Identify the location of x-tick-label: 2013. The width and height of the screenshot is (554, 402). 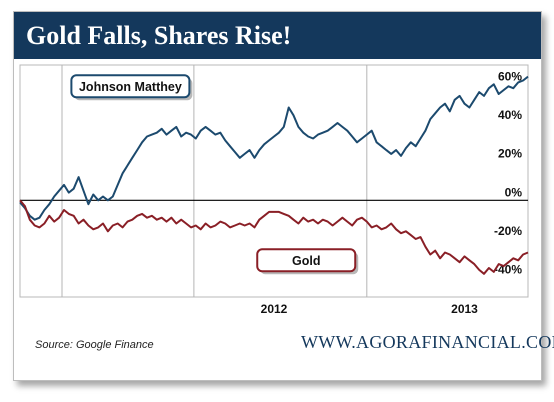
(464, 309).